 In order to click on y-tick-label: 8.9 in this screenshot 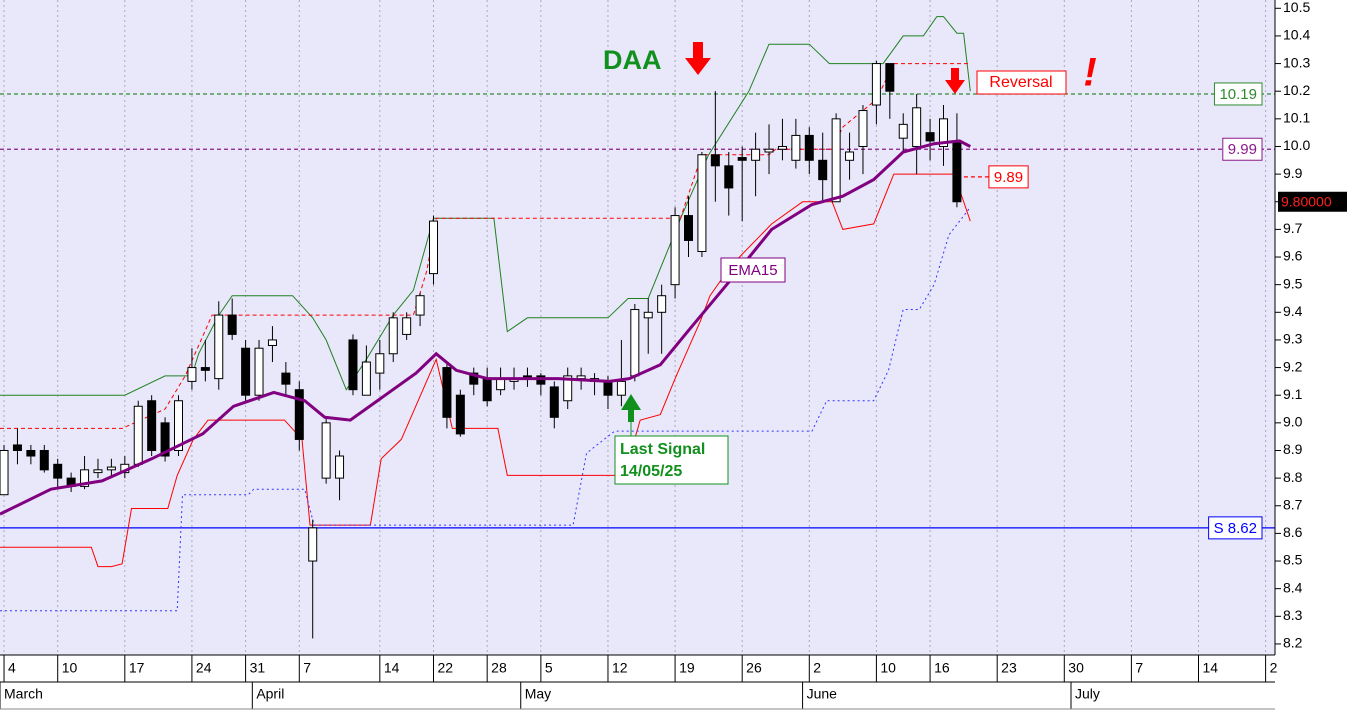, I will do `click(1293, 449)`.